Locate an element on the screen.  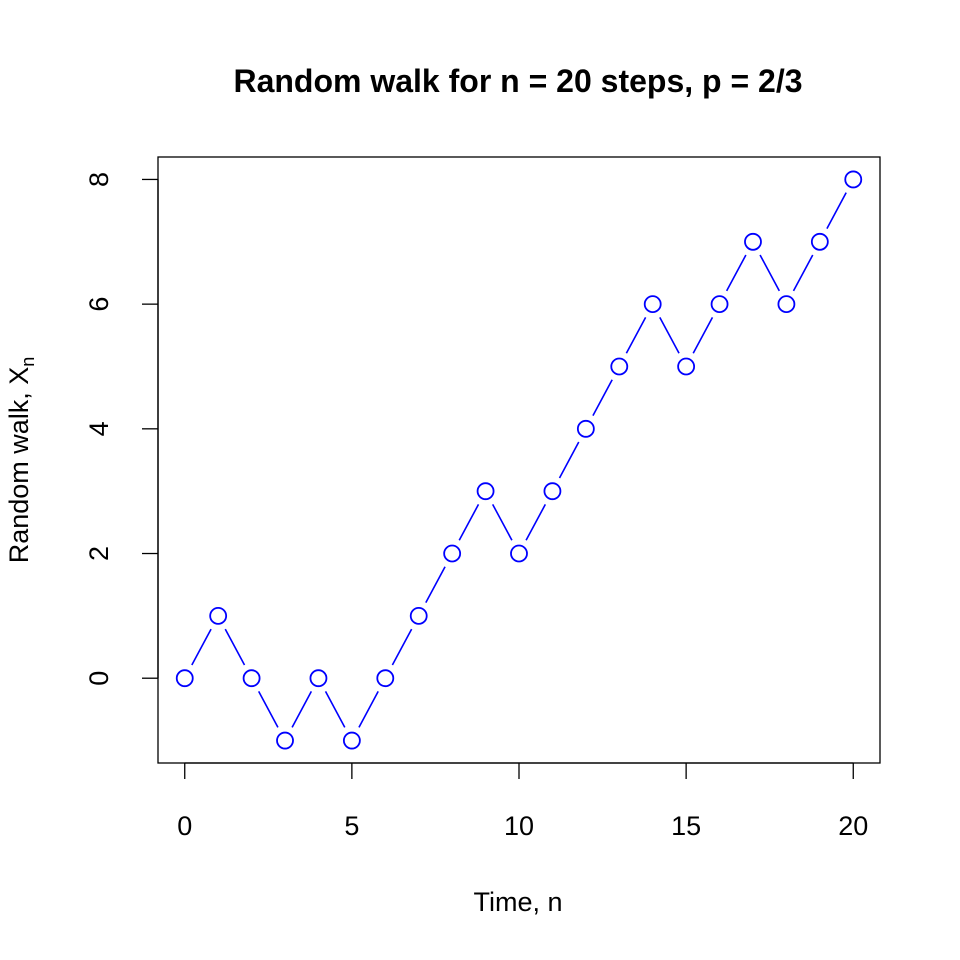
x-tick-label: 15 is located at coordinates (686, 826).